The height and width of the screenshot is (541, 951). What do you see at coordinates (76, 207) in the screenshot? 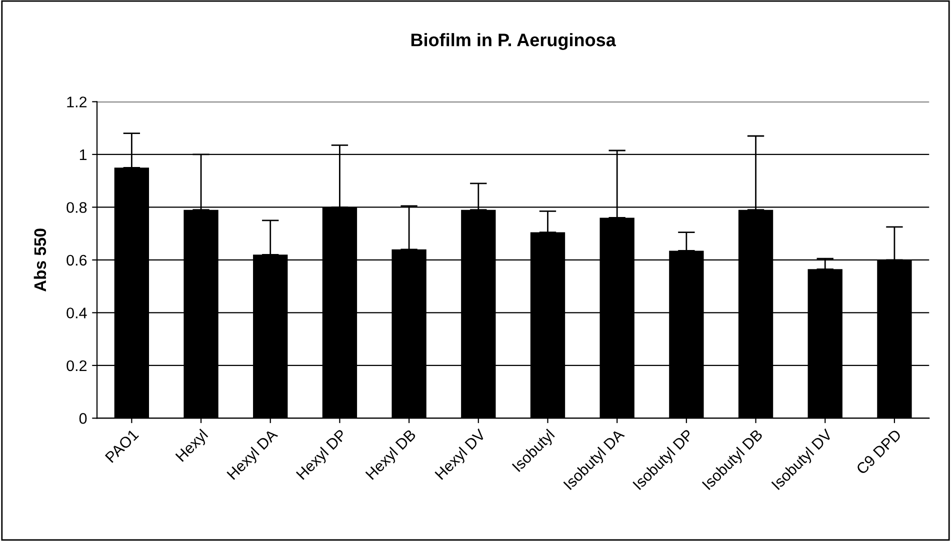
I see `y-tick-label: 0.8` at bounding box center [76, 207].